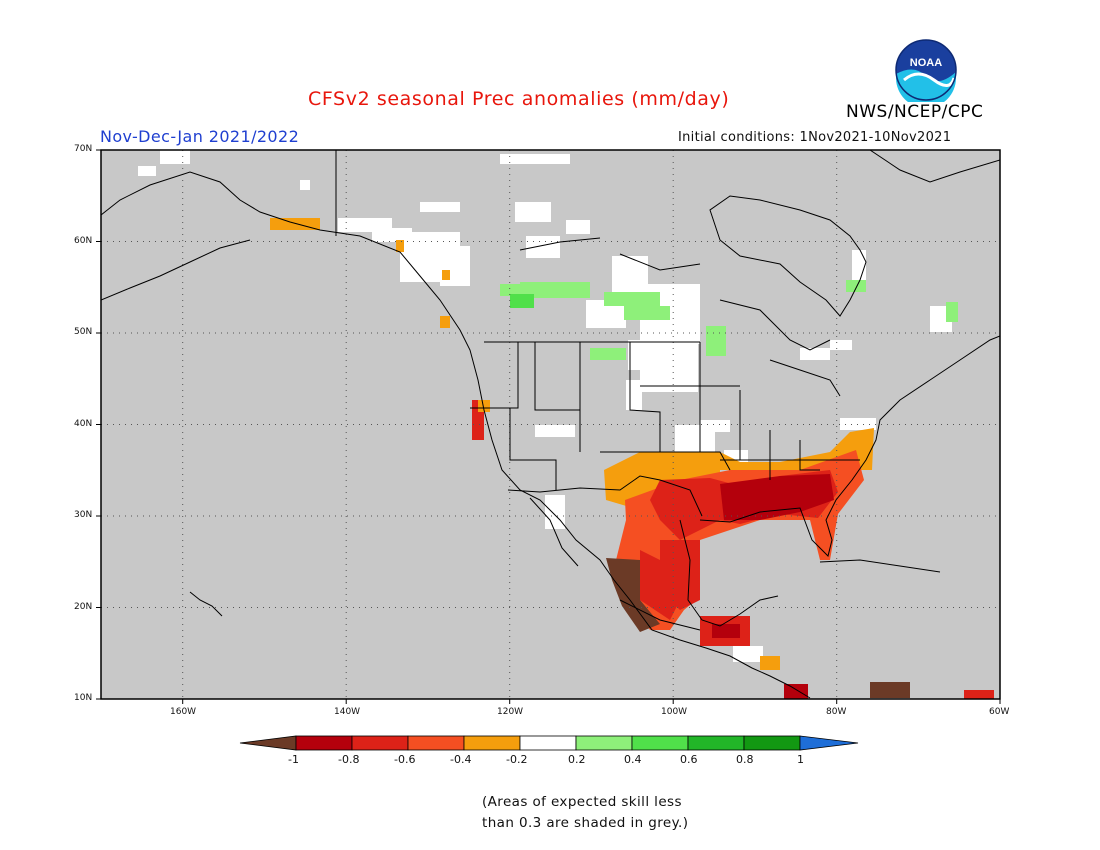 The height and width of the screenshot is (850, 1100). What do you see at coordinates (815, 137) in the screenshot?
I see `initial-conditions-label: Initial conditions: 1Nov2021-10Nov2021` at bounding box center [815, 137].